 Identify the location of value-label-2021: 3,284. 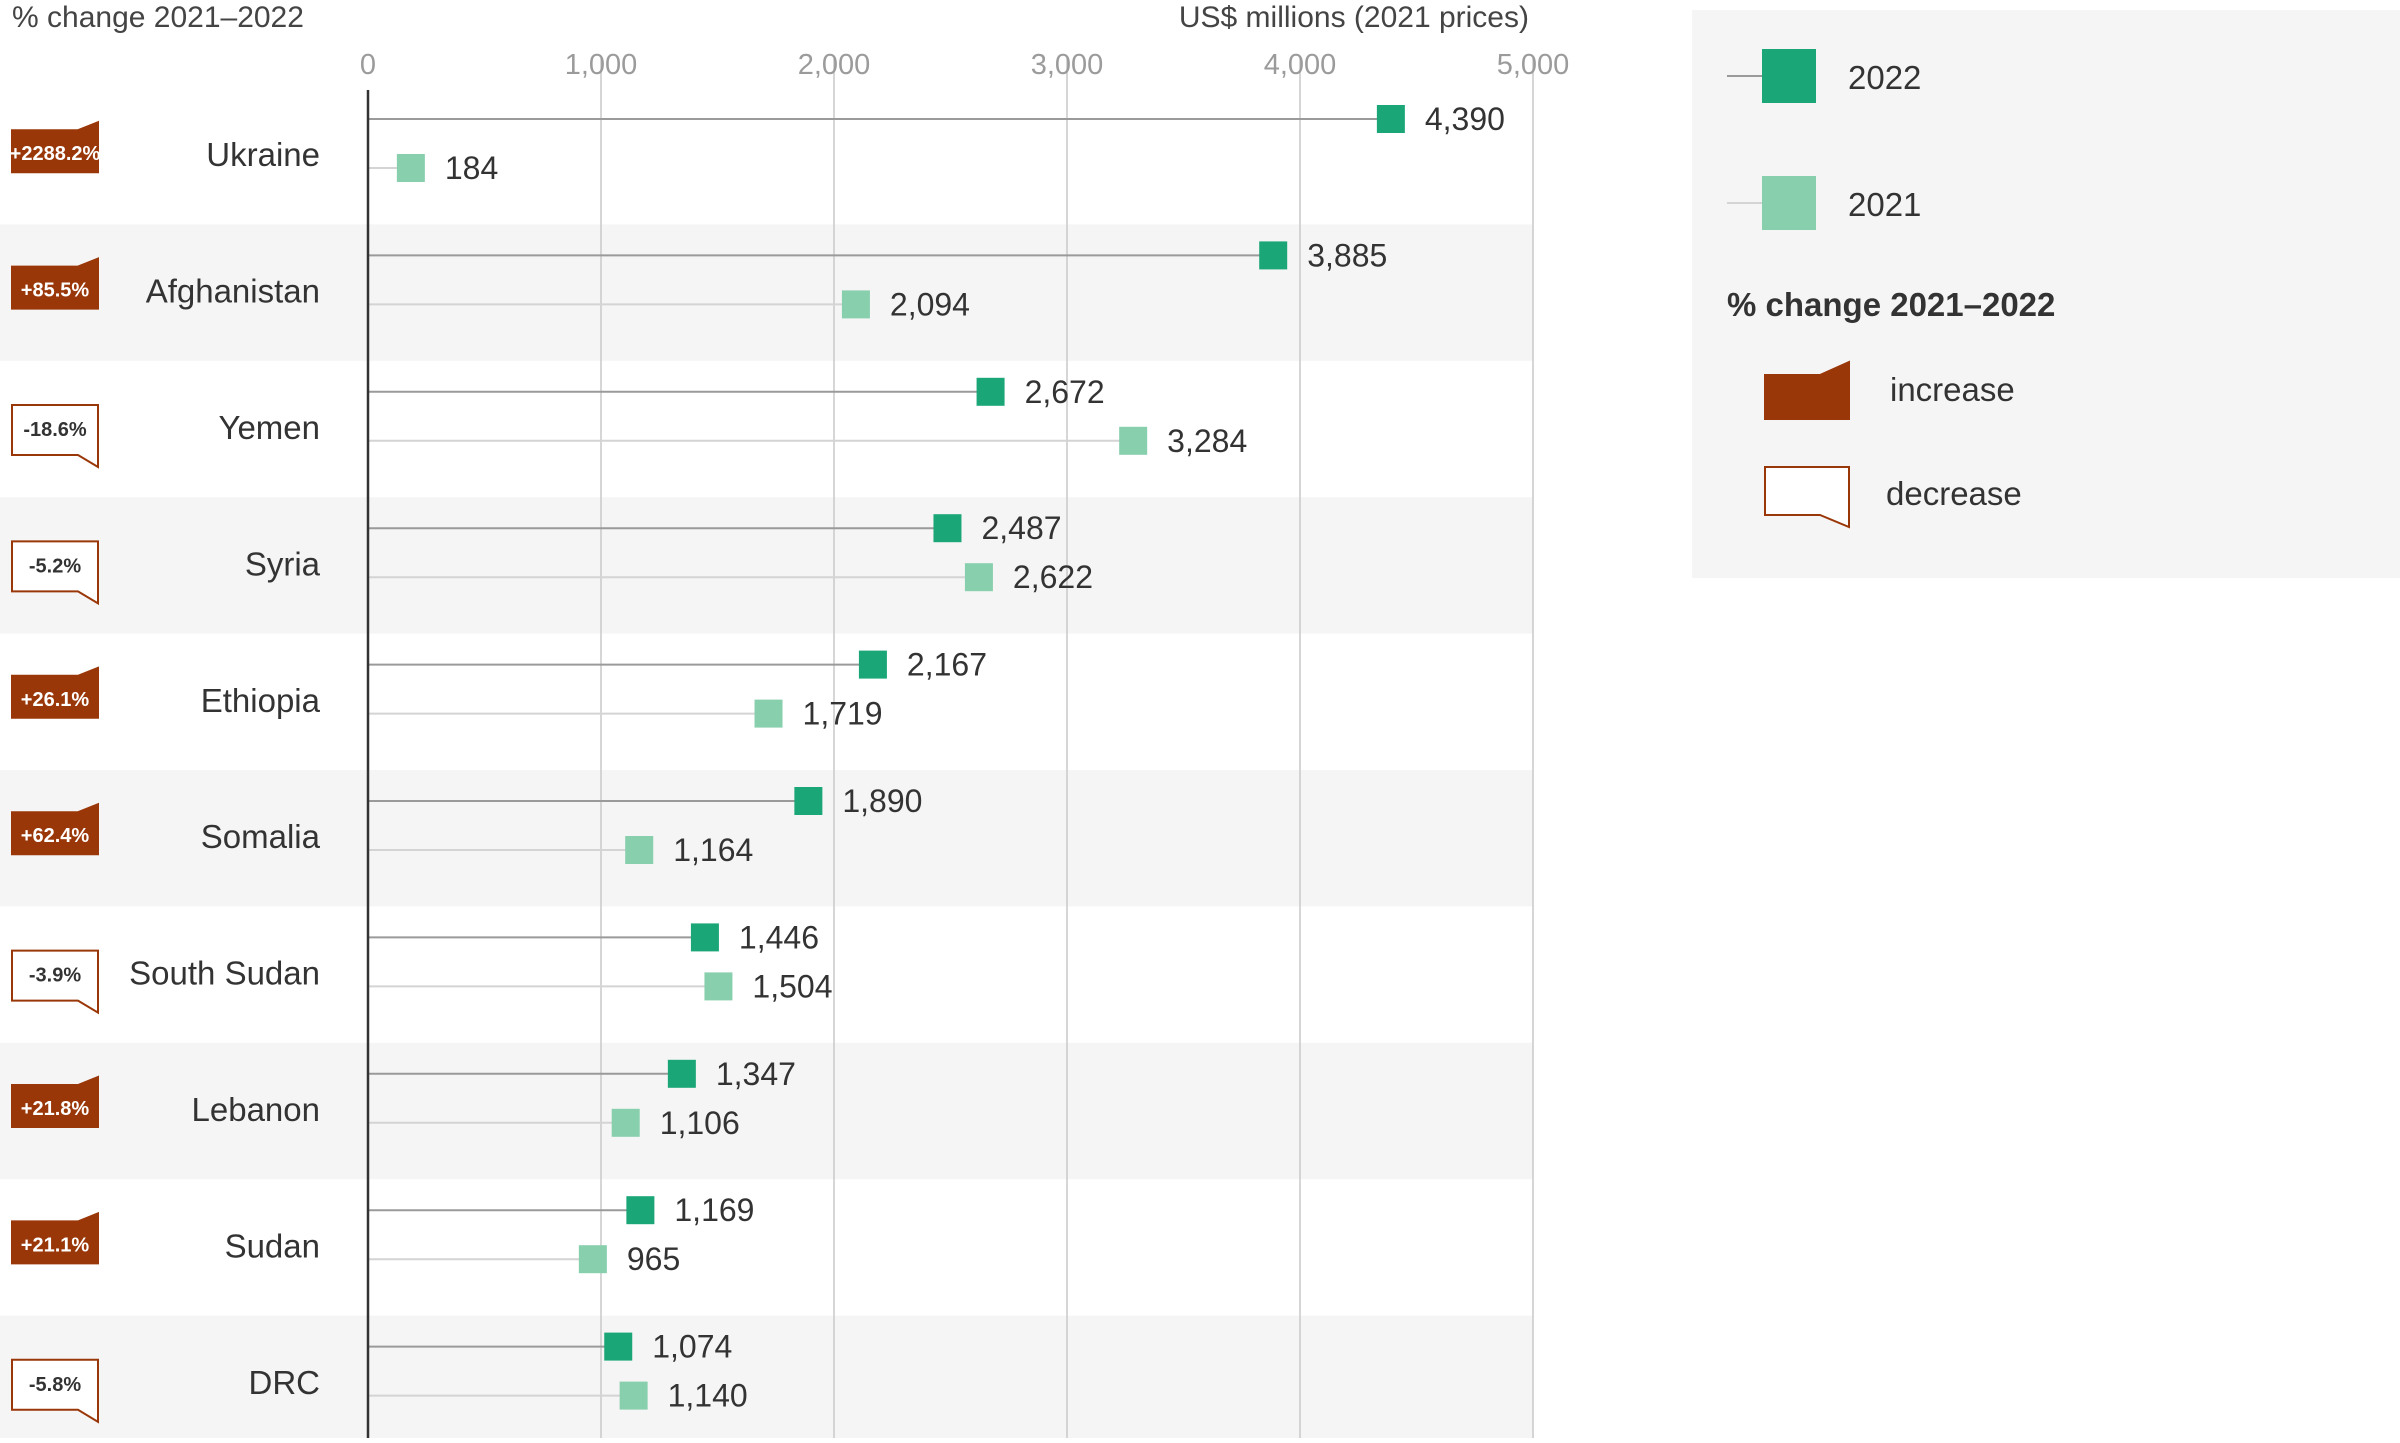
(1207, 441).